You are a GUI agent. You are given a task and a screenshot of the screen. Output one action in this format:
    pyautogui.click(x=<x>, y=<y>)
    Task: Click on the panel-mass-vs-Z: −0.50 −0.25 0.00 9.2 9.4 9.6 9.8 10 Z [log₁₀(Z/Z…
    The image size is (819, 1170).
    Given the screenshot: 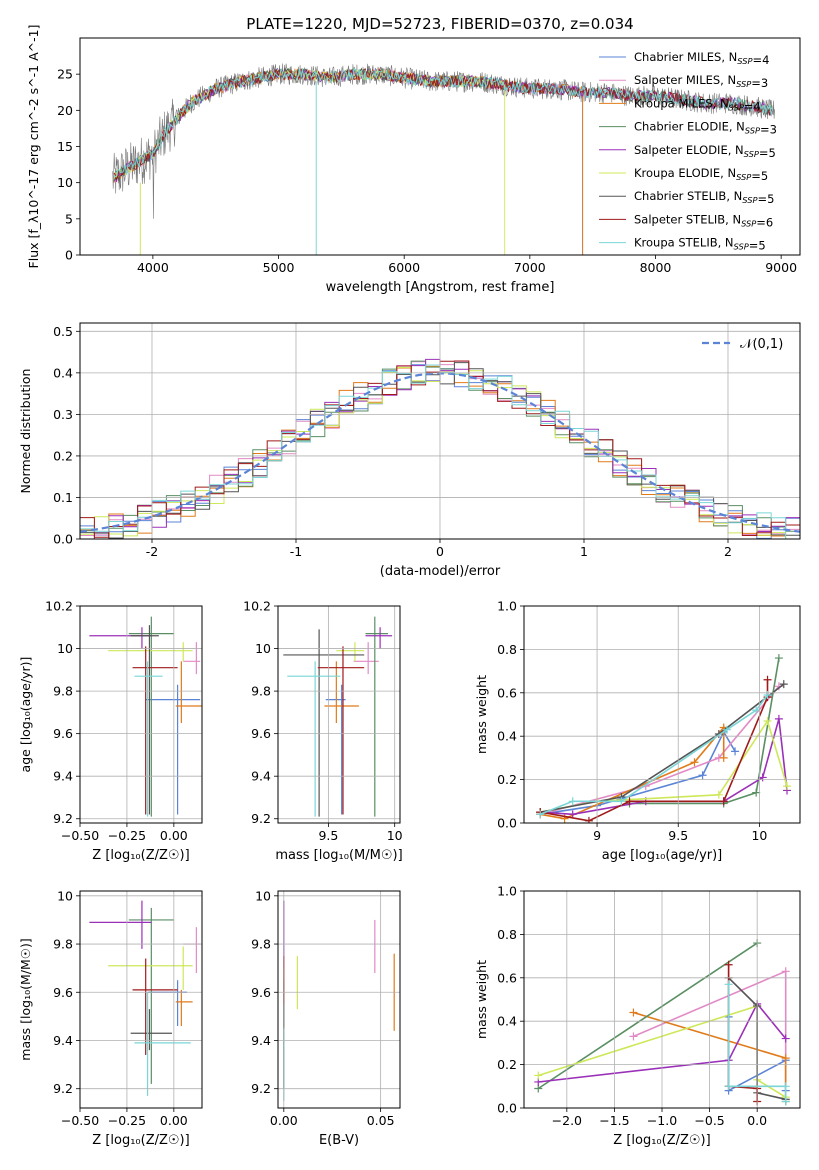 What is the action you would take?
    pyautogui.click(x=110, y=1018)
    